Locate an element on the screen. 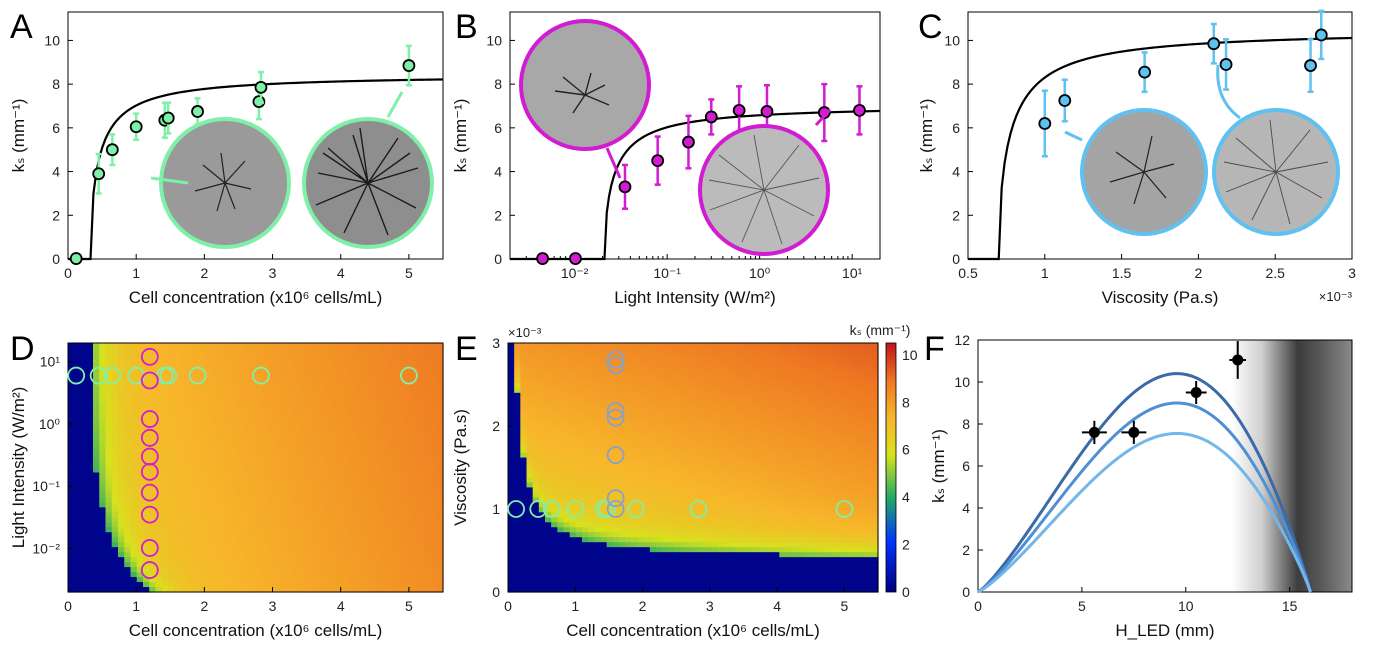  y-axis-label-a: kₛ (mm⁻¹) is located at coordinates (18, 136).